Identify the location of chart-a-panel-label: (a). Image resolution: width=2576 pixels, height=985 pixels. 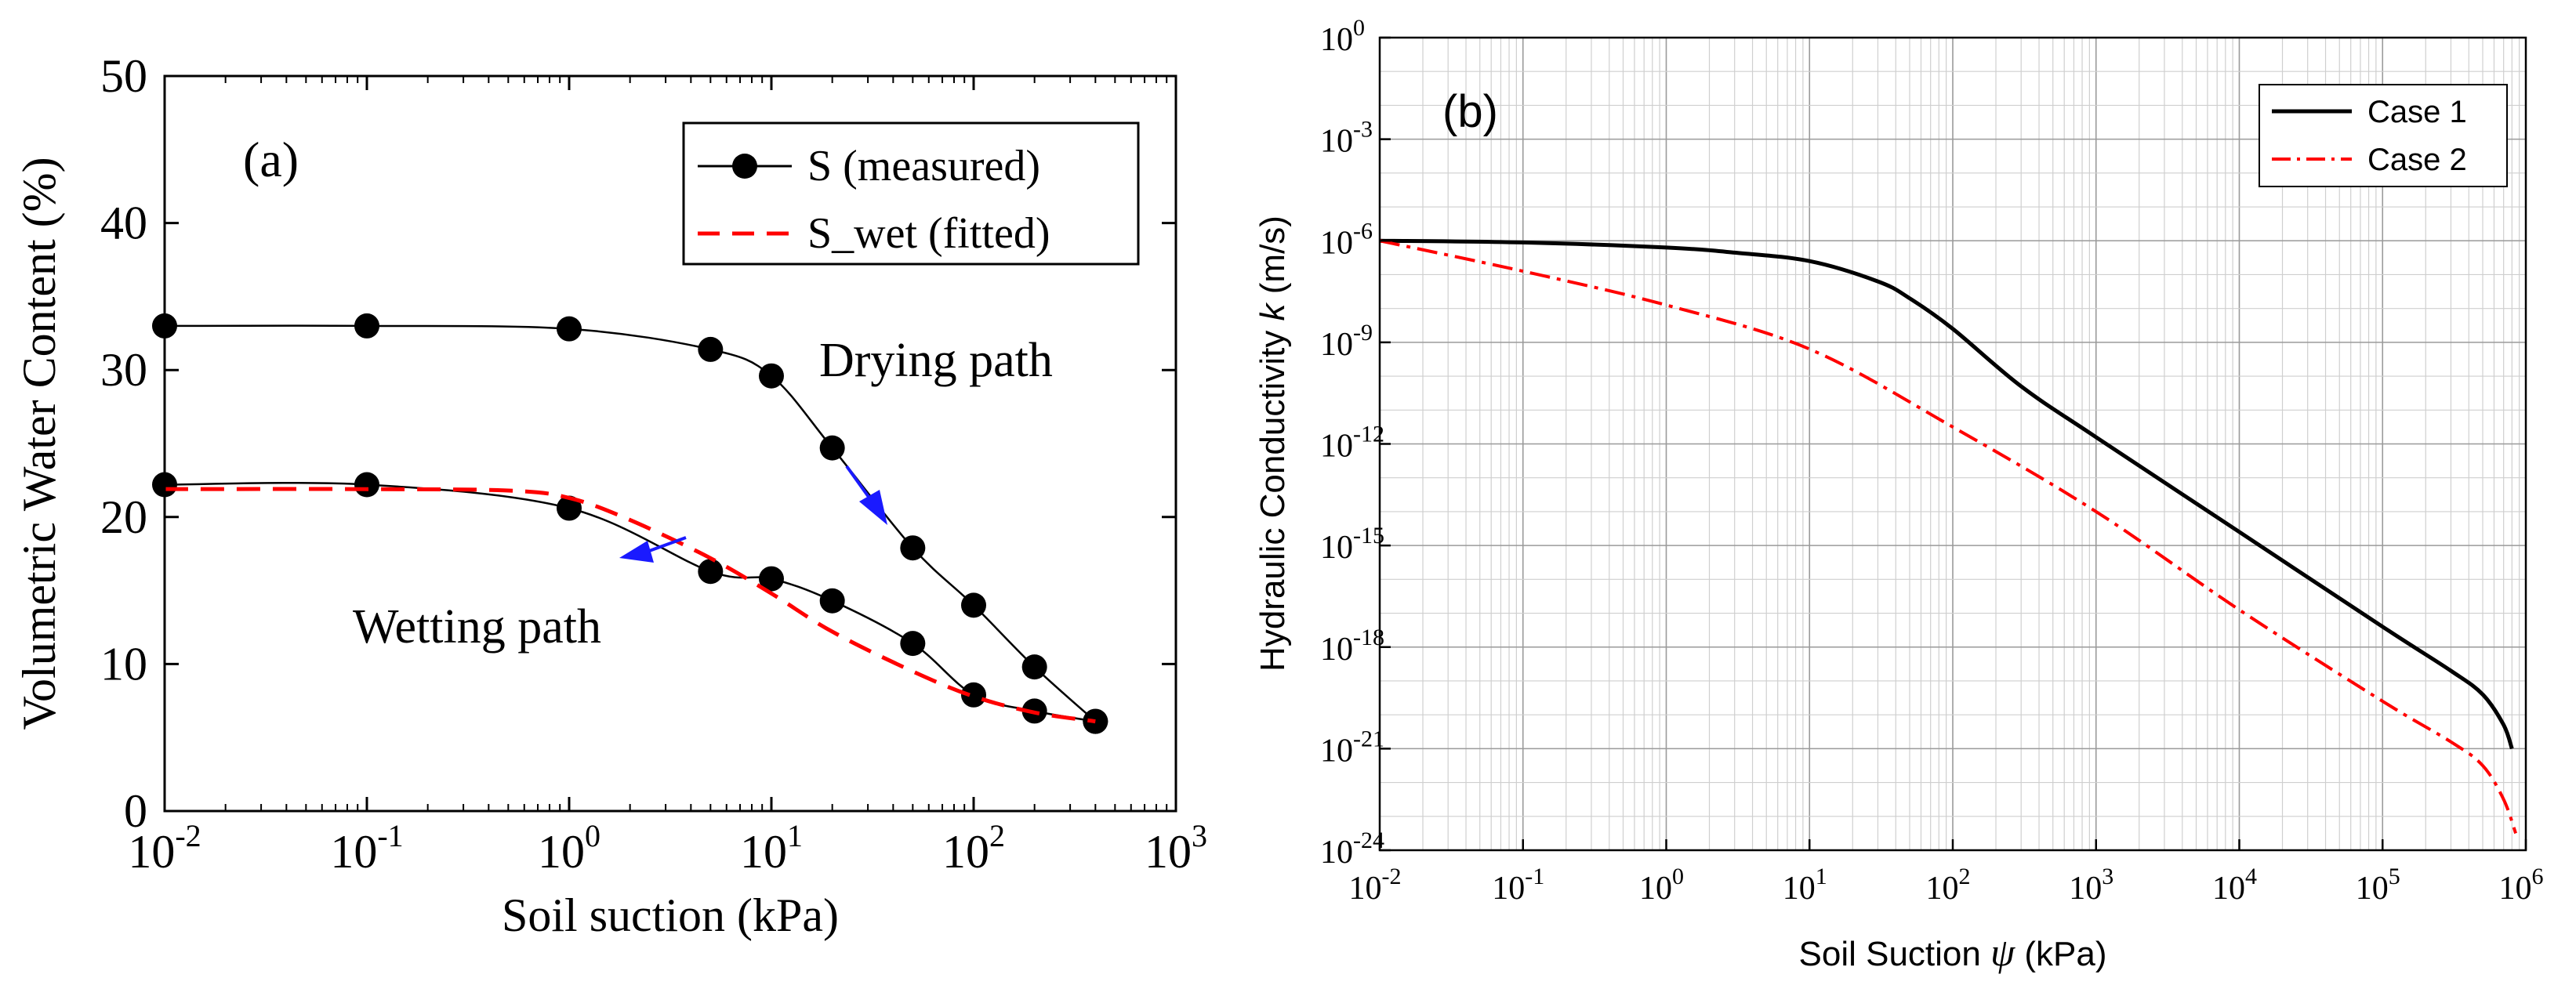
(271, 159).